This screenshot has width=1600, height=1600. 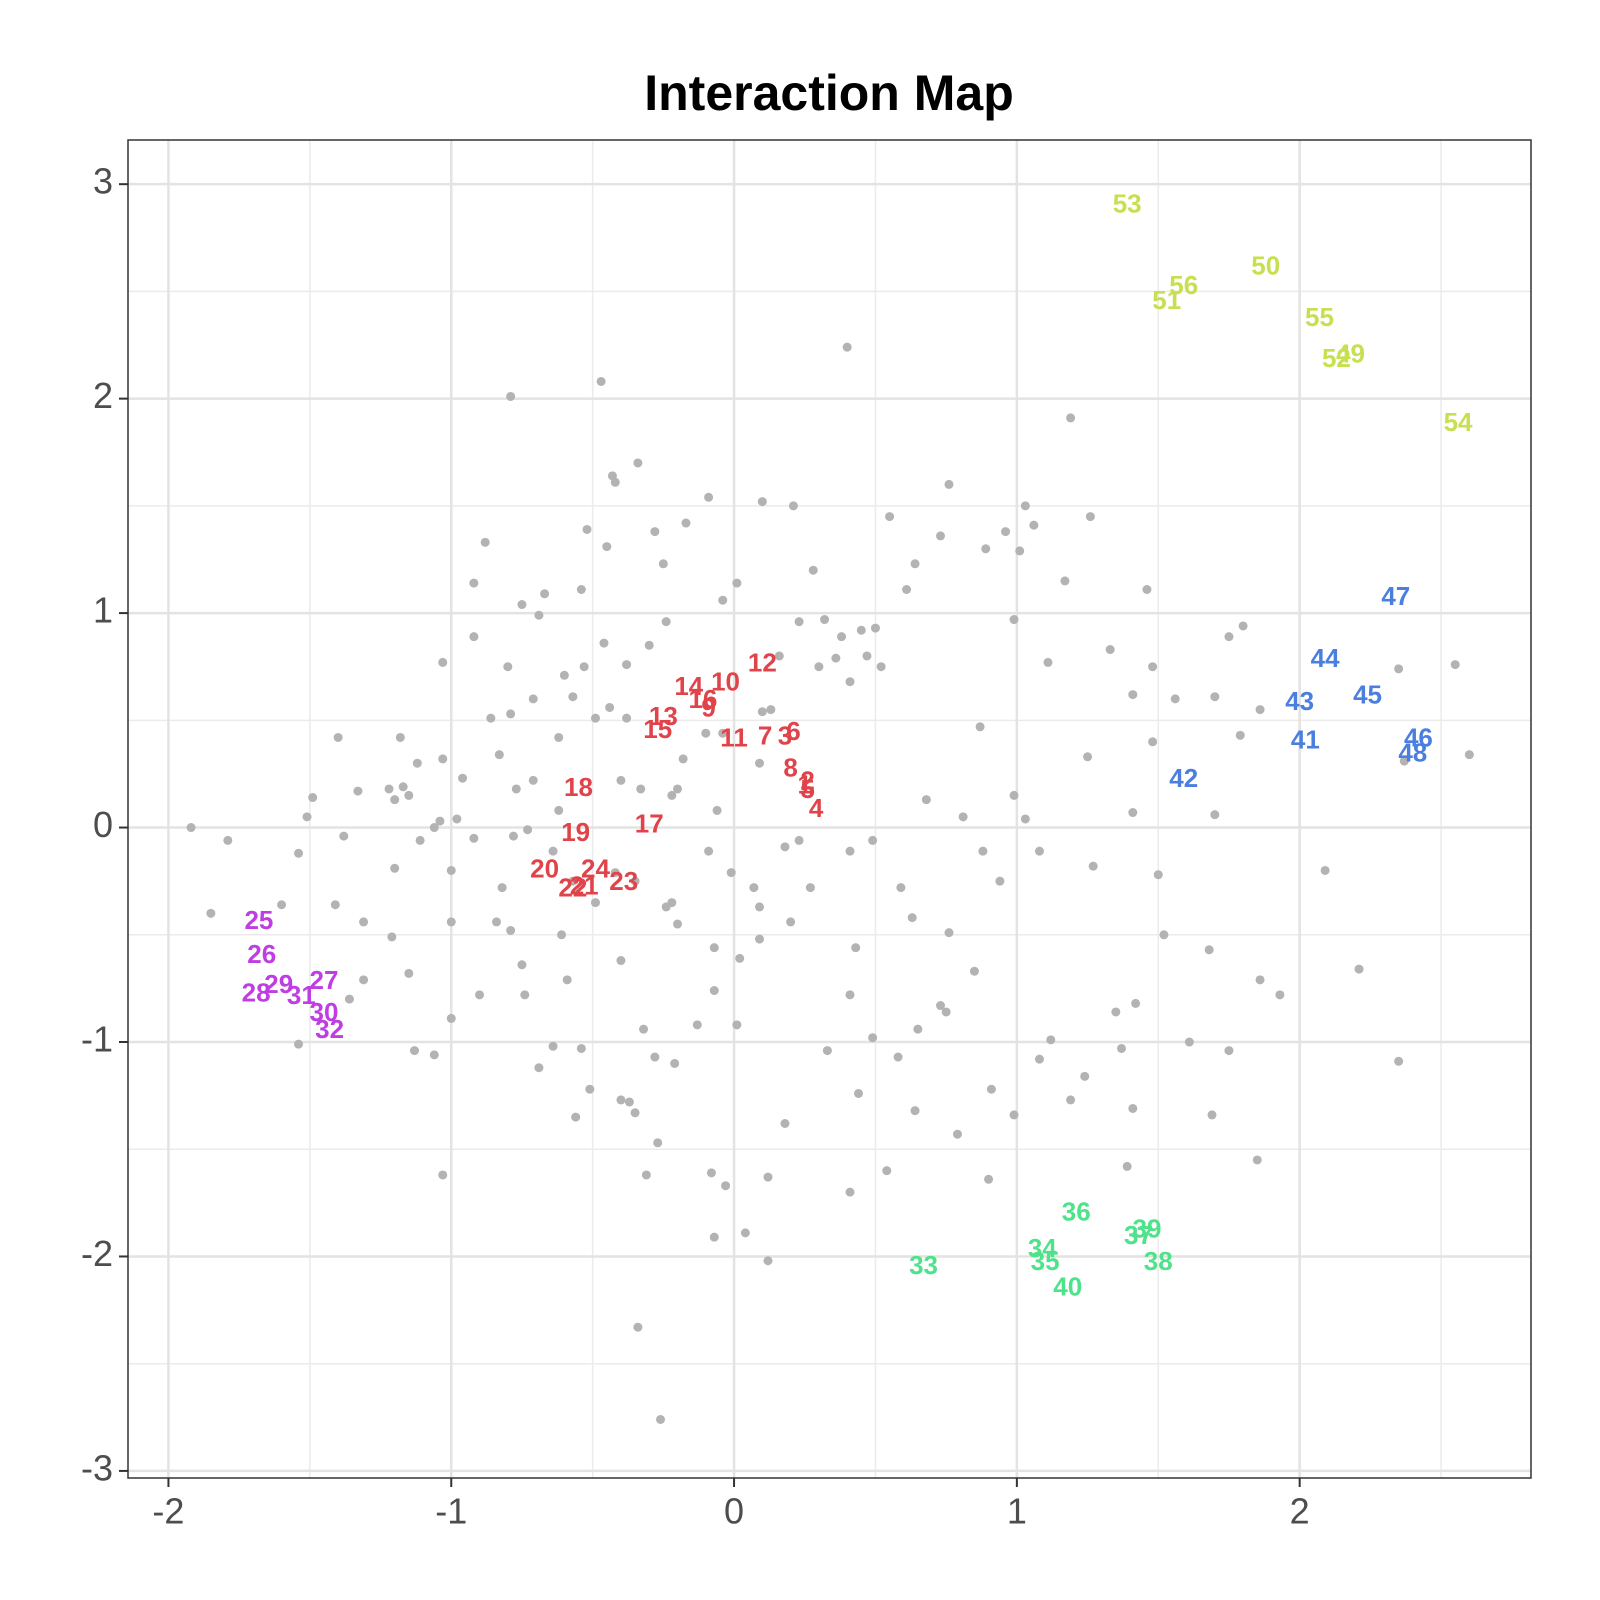 I want to click on point-label: 10, so click(x=725, y=682).